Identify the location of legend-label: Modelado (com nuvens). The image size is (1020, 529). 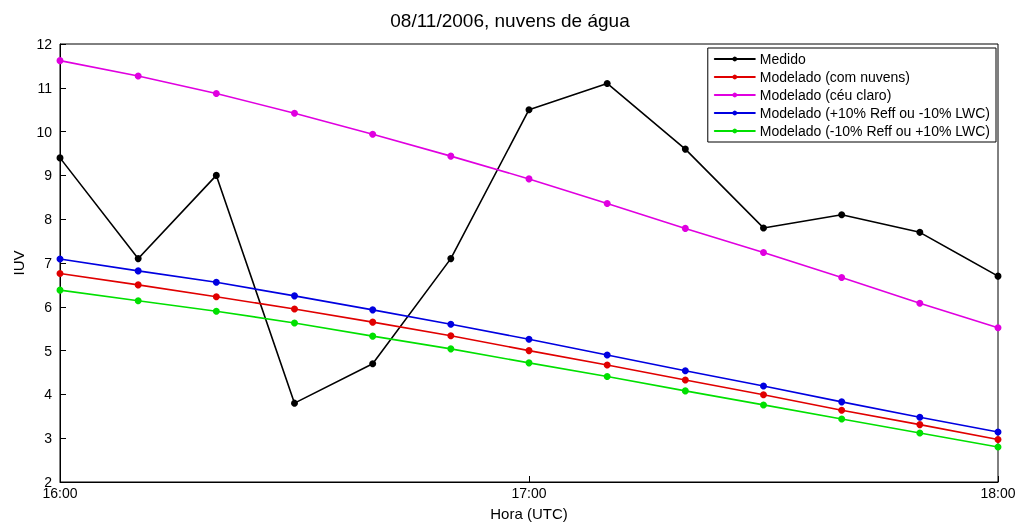
(834, 77).